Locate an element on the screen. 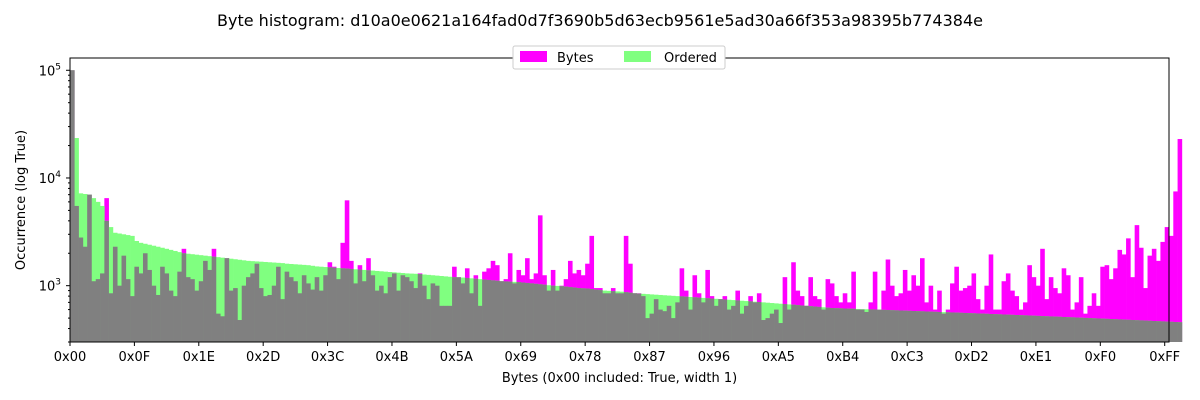  y-tick-label: 103 is located at coordinates (50, 286).